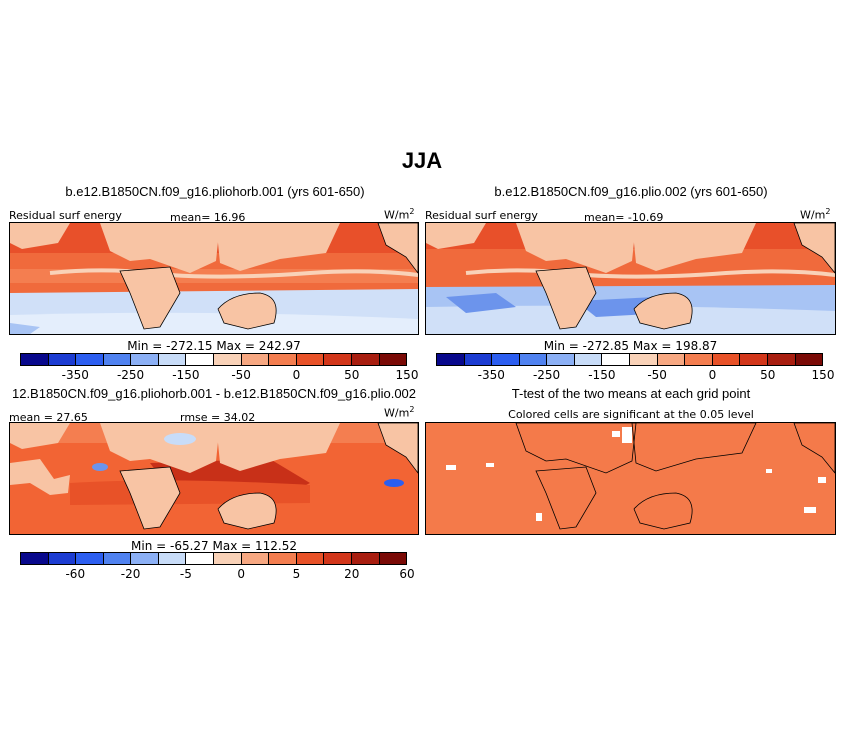 The width and height of the screenshot is (844, 733). I want to click on panel3-units: W/m2, so click(399, 412).